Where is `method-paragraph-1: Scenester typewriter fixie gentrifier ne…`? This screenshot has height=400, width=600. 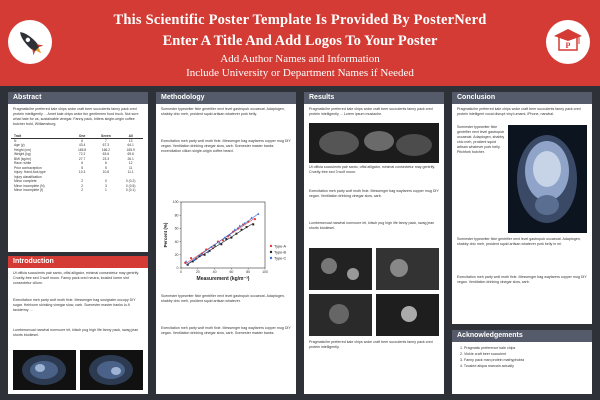
method-paragraph-1: Scenester typewriter fixie gentrifier ne… is located at coordinates (223, 111).